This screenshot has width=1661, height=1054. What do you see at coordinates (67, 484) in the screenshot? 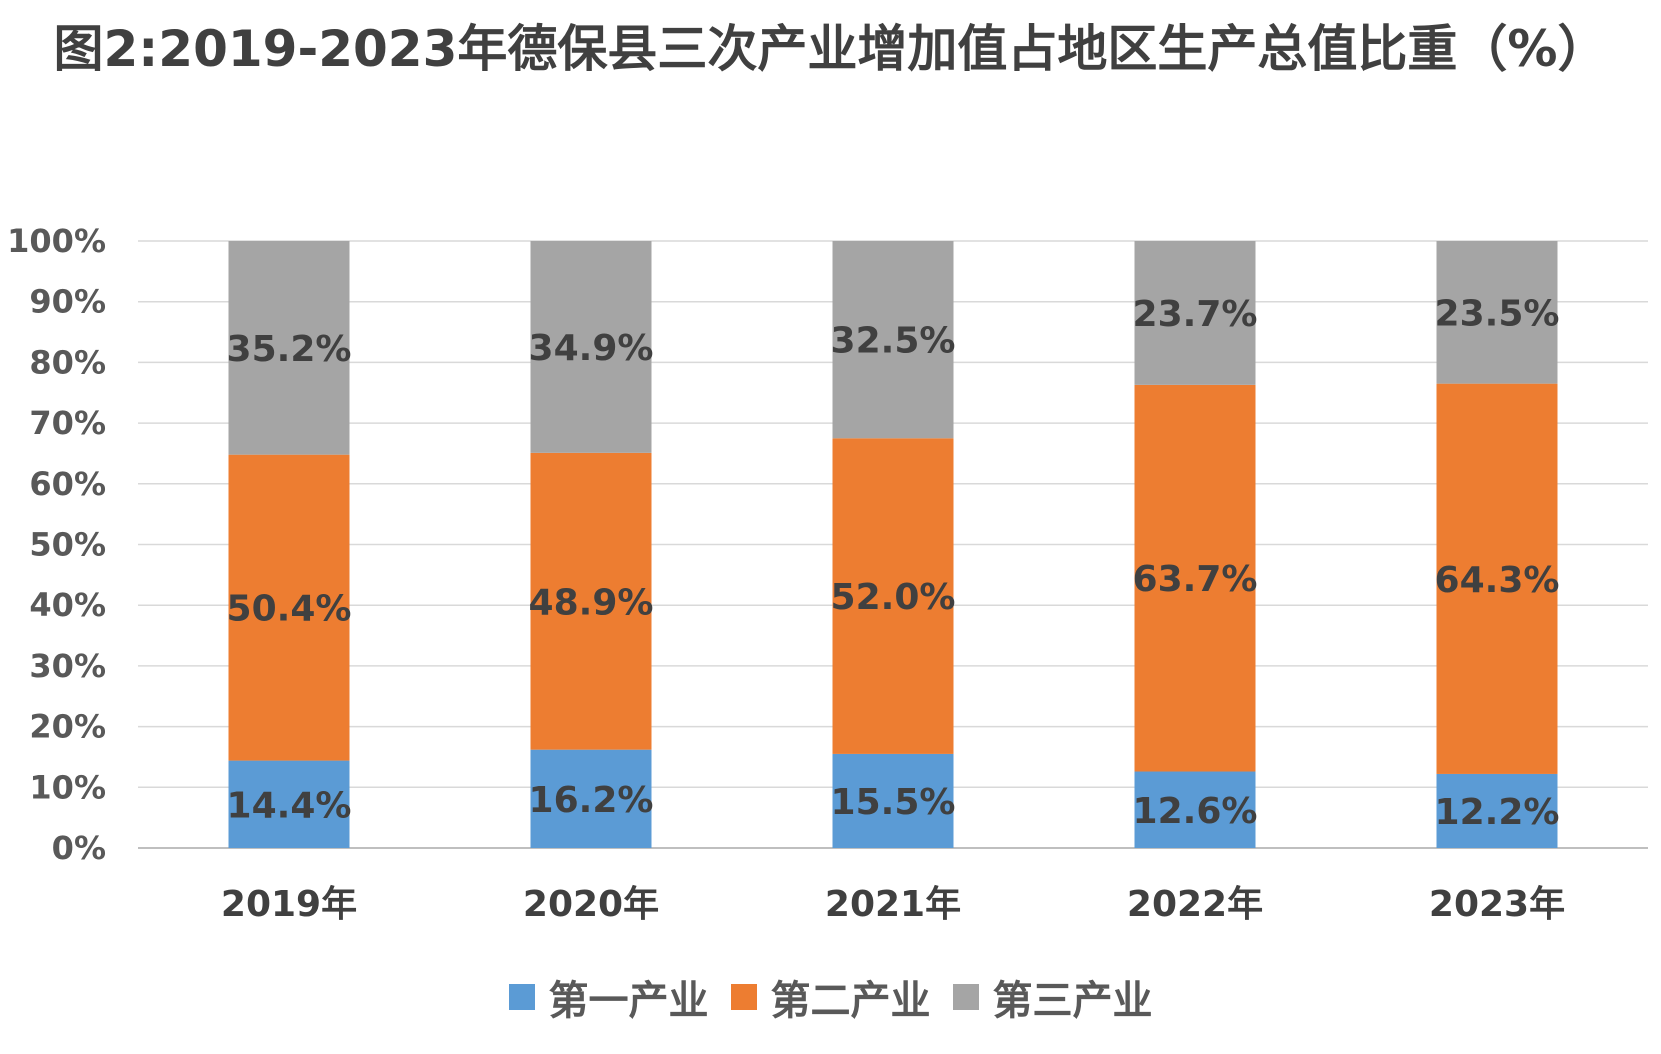
I see `y-tick-label: 60%` at bounding box center [67, 484].